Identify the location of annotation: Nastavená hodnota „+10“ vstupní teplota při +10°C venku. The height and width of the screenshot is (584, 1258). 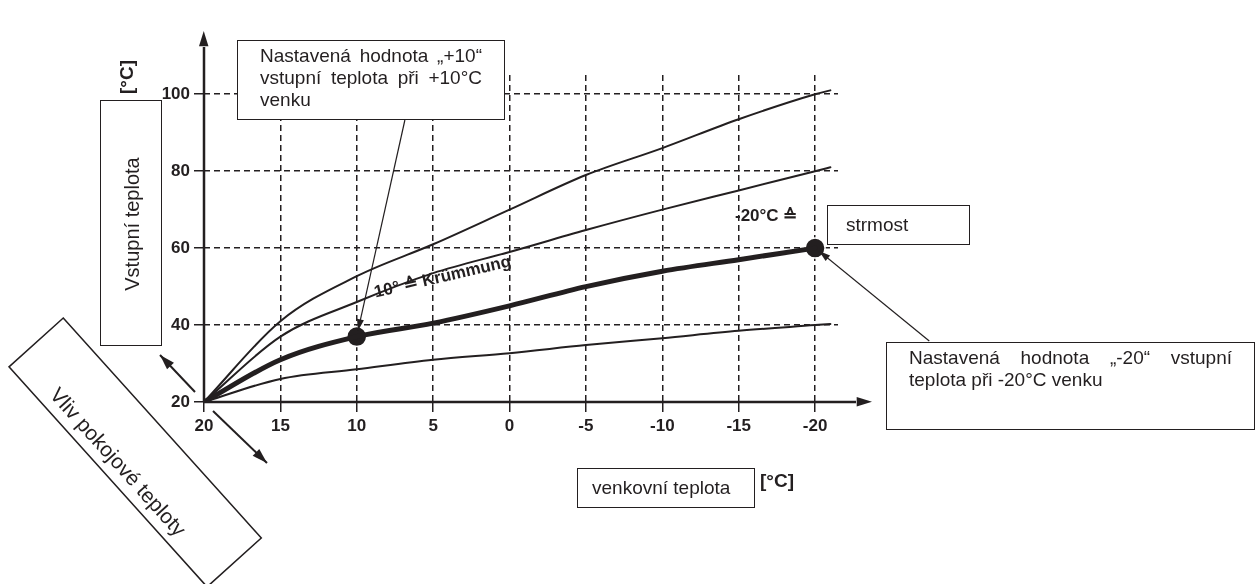
(371, 80).